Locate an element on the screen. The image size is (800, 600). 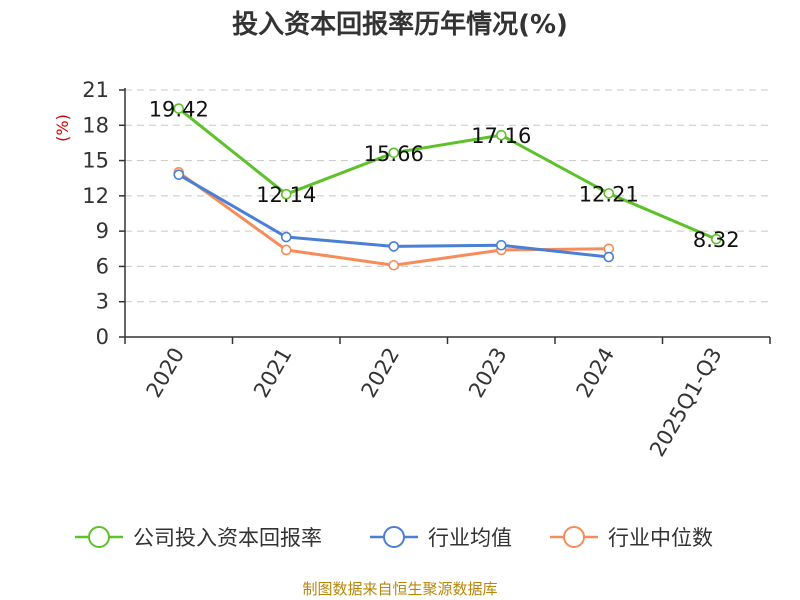
data-label: 12.14 is located at coordinates (286, 195).